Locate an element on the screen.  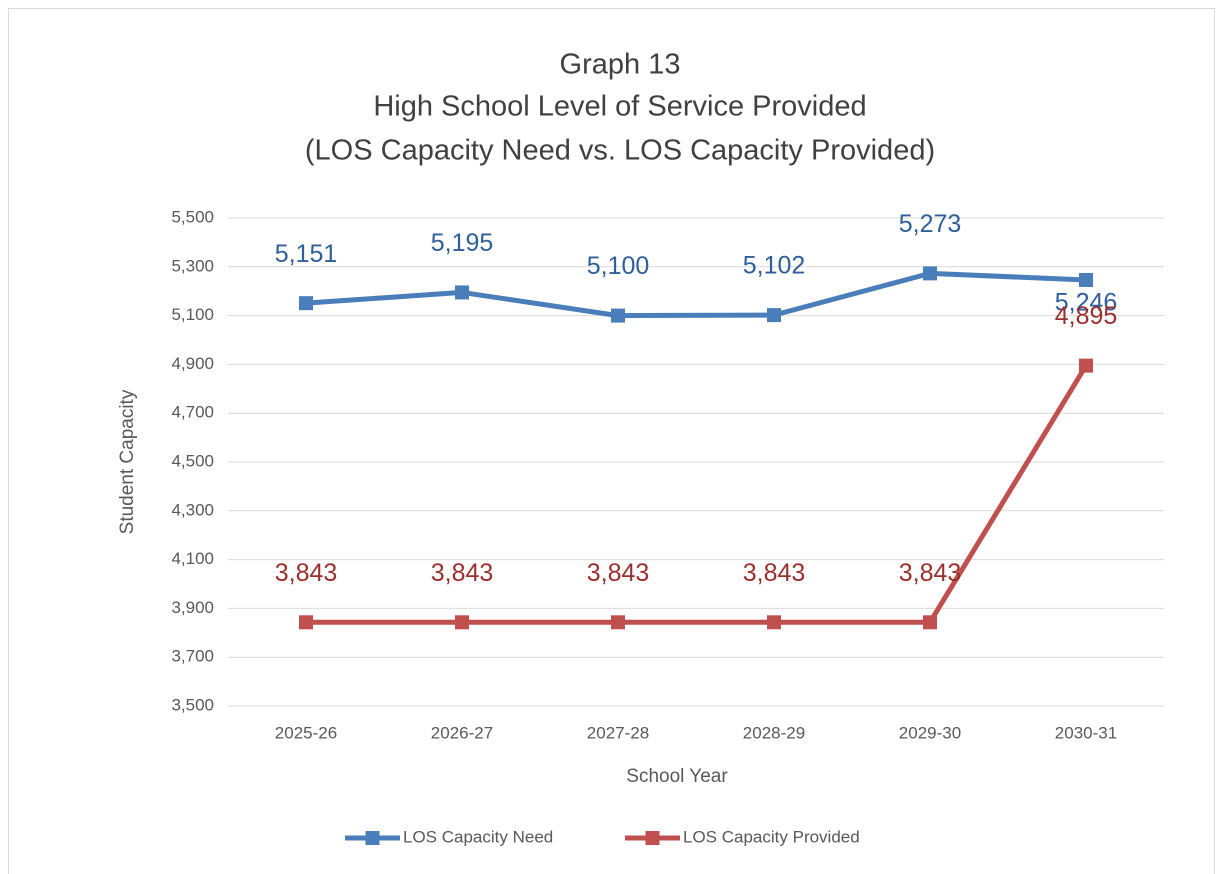
y-tick-label: 4,100 is located at coordinates (192, 558).